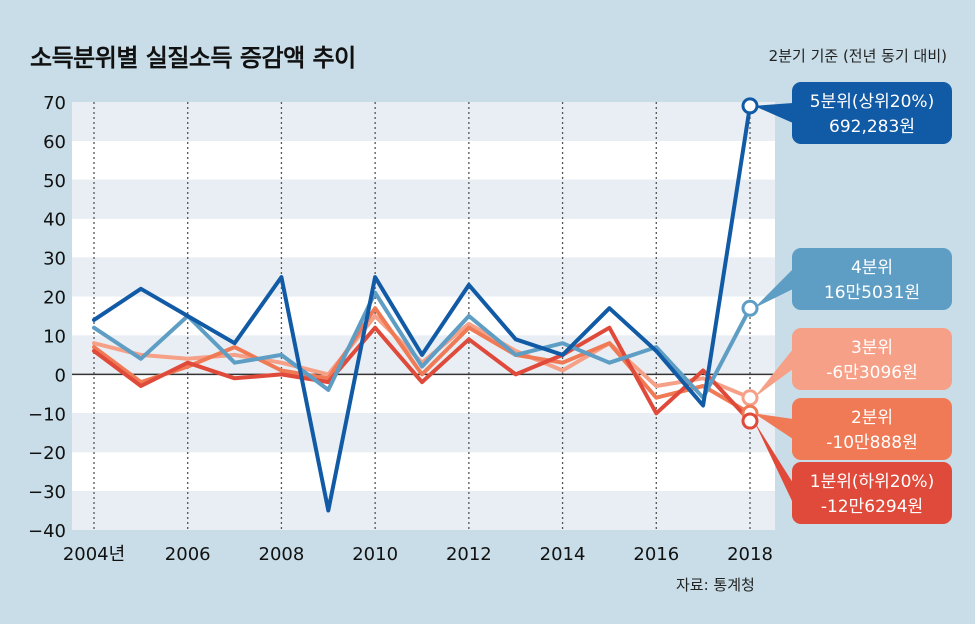 The width and height of the screenshot is (975, 624). What do you see at coordinates (773, 113) in the screenshot?
I see `callout-pointer-q5` at bounding box center [773, 113].